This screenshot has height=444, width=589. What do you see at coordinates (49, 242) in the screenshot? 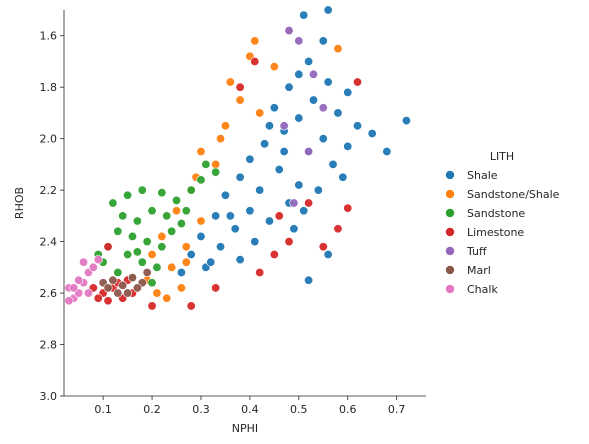
I see `y-tick-label: 2.4` at bounding box center [49, 242].